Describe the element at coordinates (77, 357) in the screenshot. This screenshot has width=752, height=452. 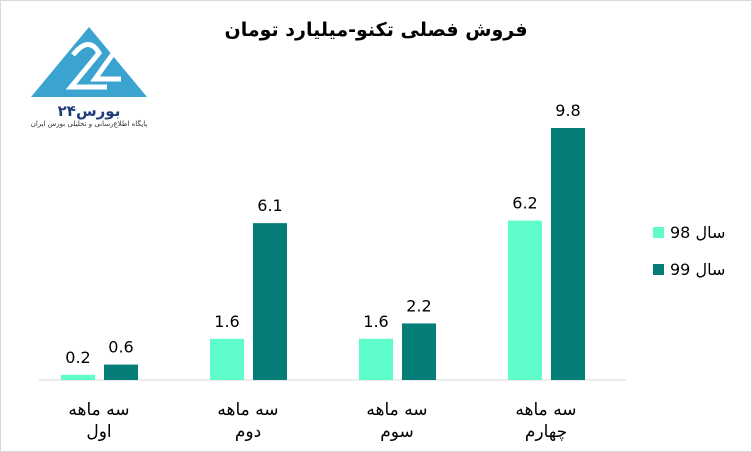
I see `data-label: 0.2` at that location.